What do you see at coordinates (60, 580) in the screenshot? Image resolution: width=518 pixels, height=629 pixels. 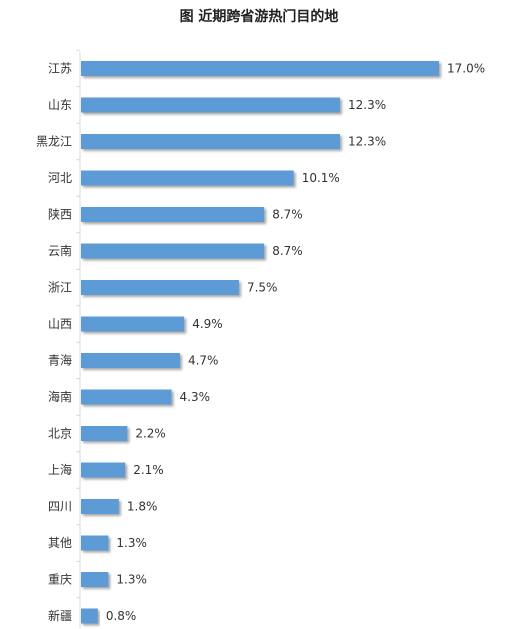 I see `category-label: 重庆` at bounding box center [60, 580].